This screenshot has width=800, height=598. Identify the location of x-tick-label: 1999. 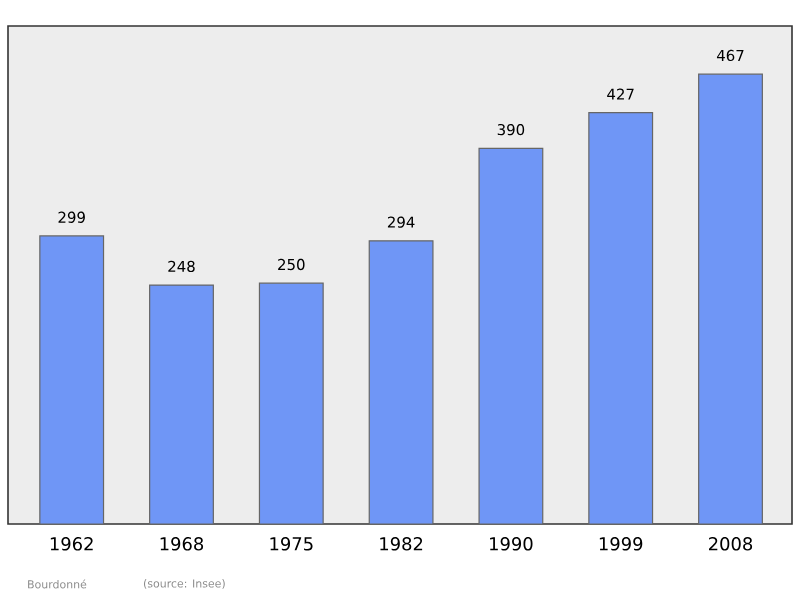
(621, 544).